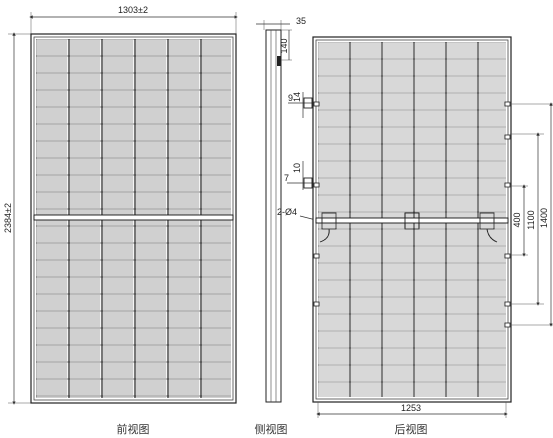 Image resolution: width=553 pixels, height=438 pixels. I want to click on side-label-140: 140, so click(284, 45).